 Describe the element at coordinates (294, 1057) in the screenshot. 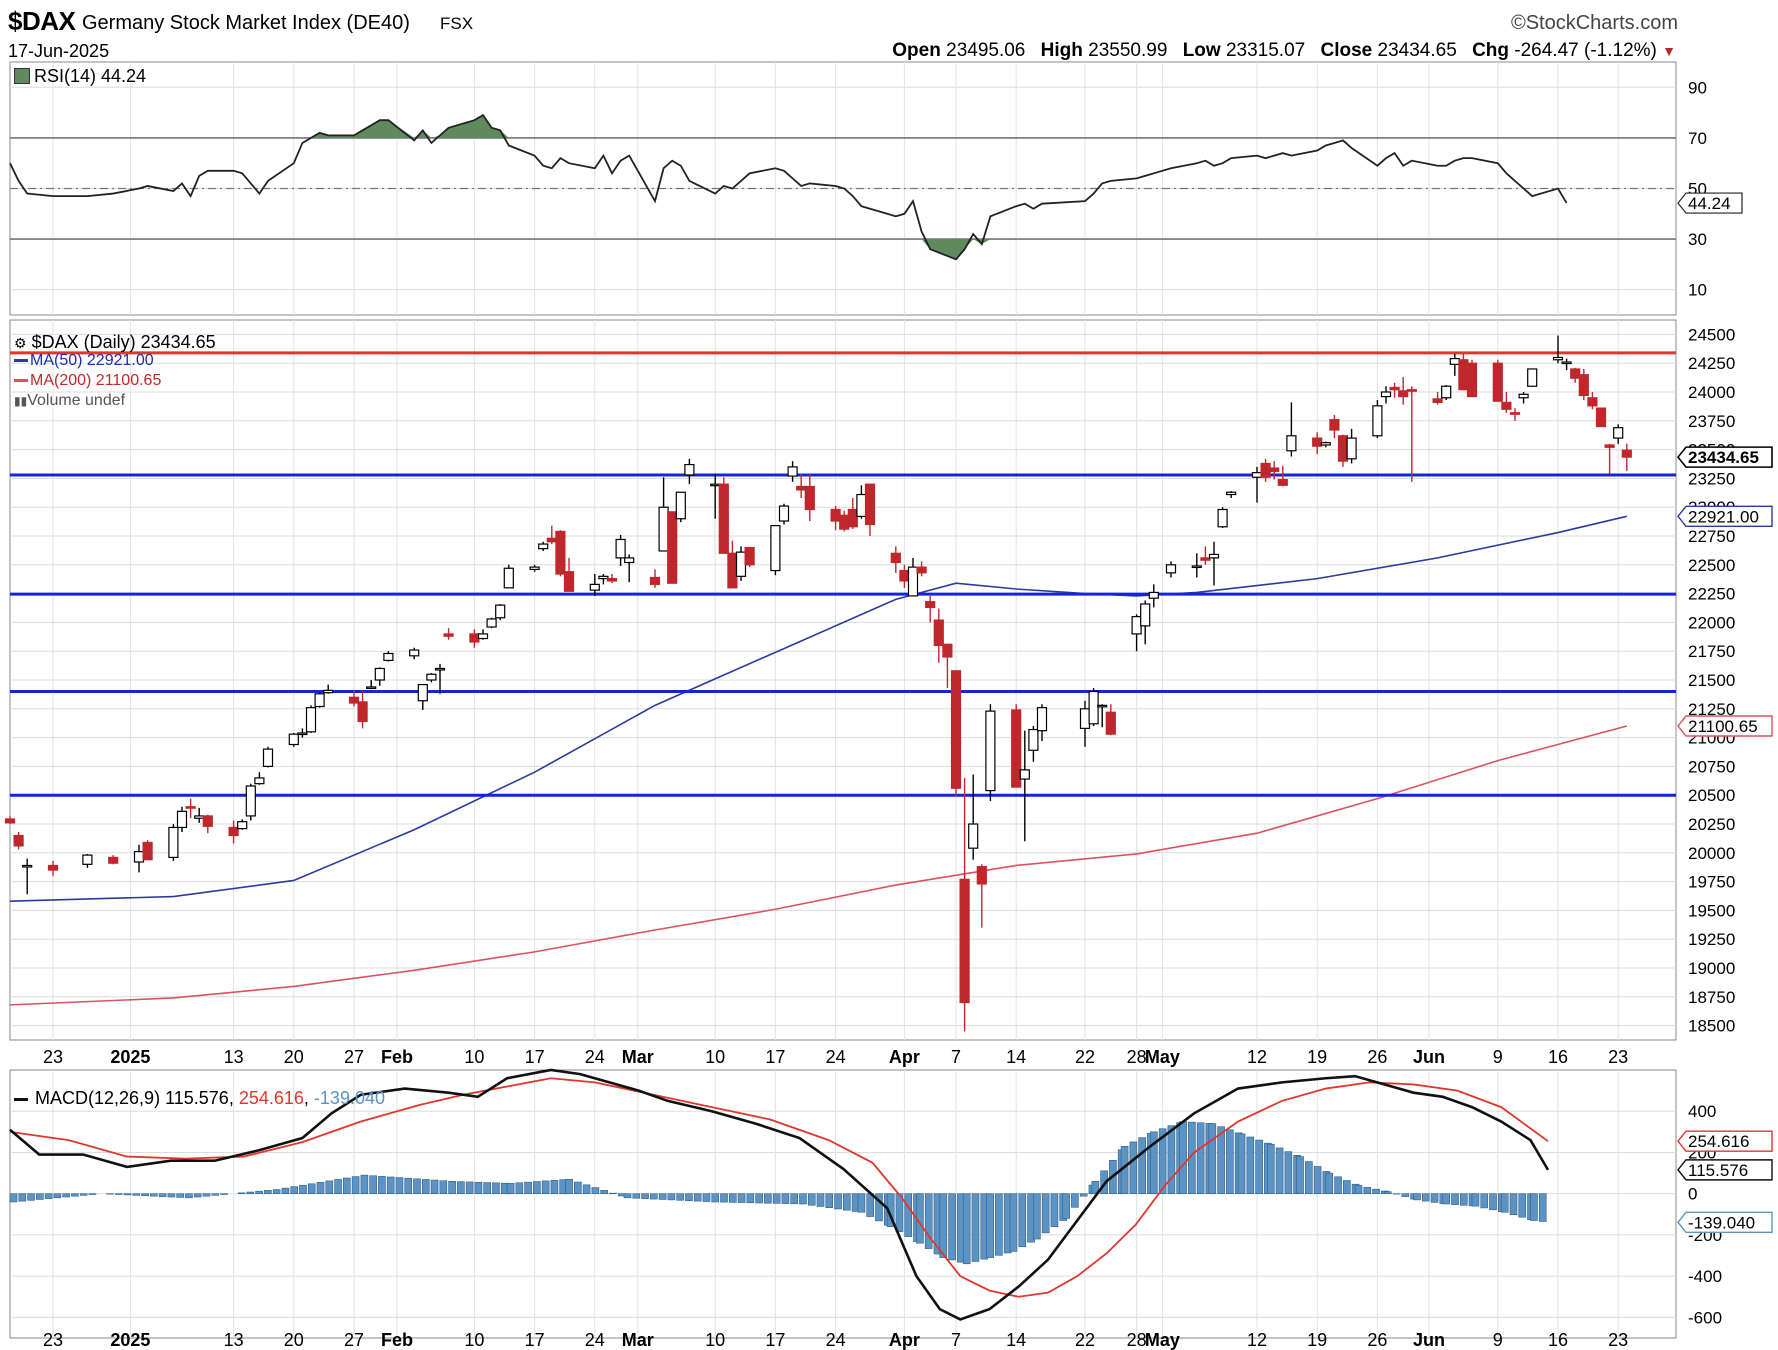

I see `price-xtick-label: 20` at that location.